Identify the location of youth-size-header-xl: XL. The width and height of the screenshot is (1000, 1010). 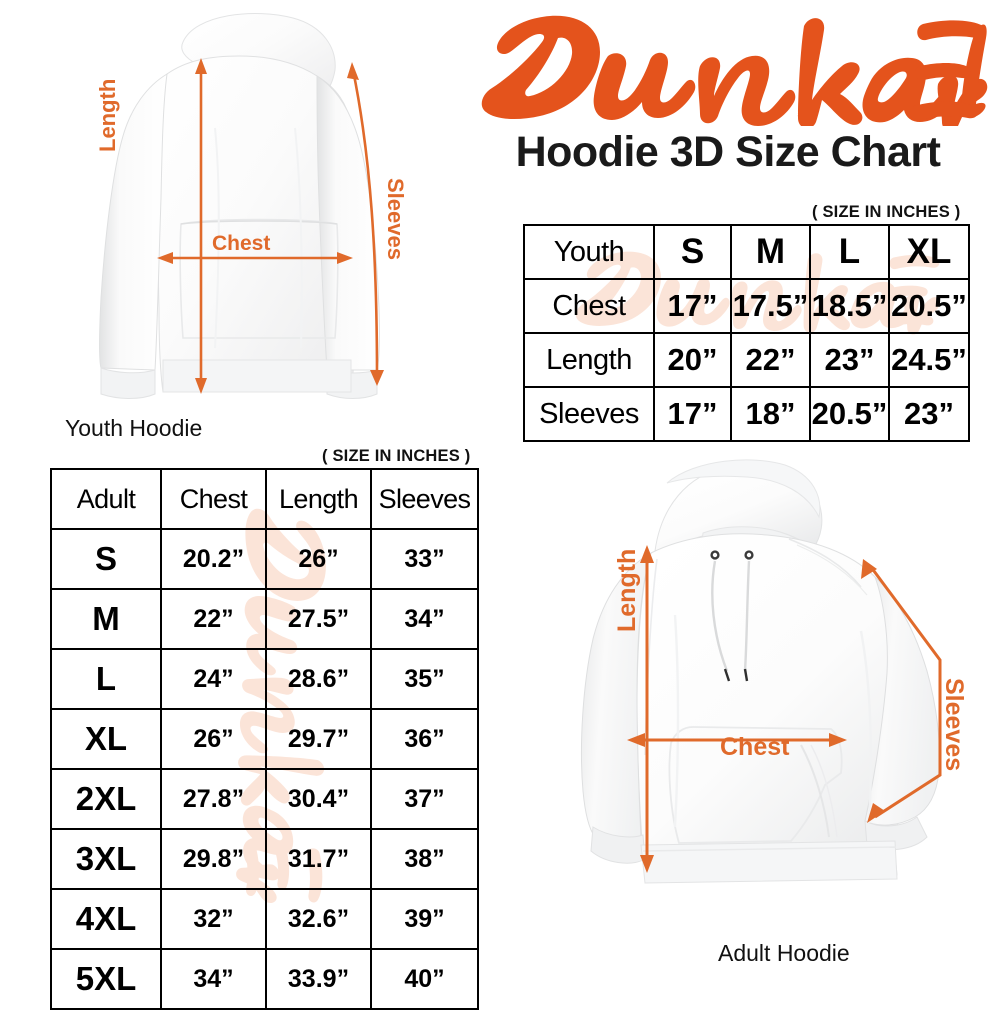
(929, 252).